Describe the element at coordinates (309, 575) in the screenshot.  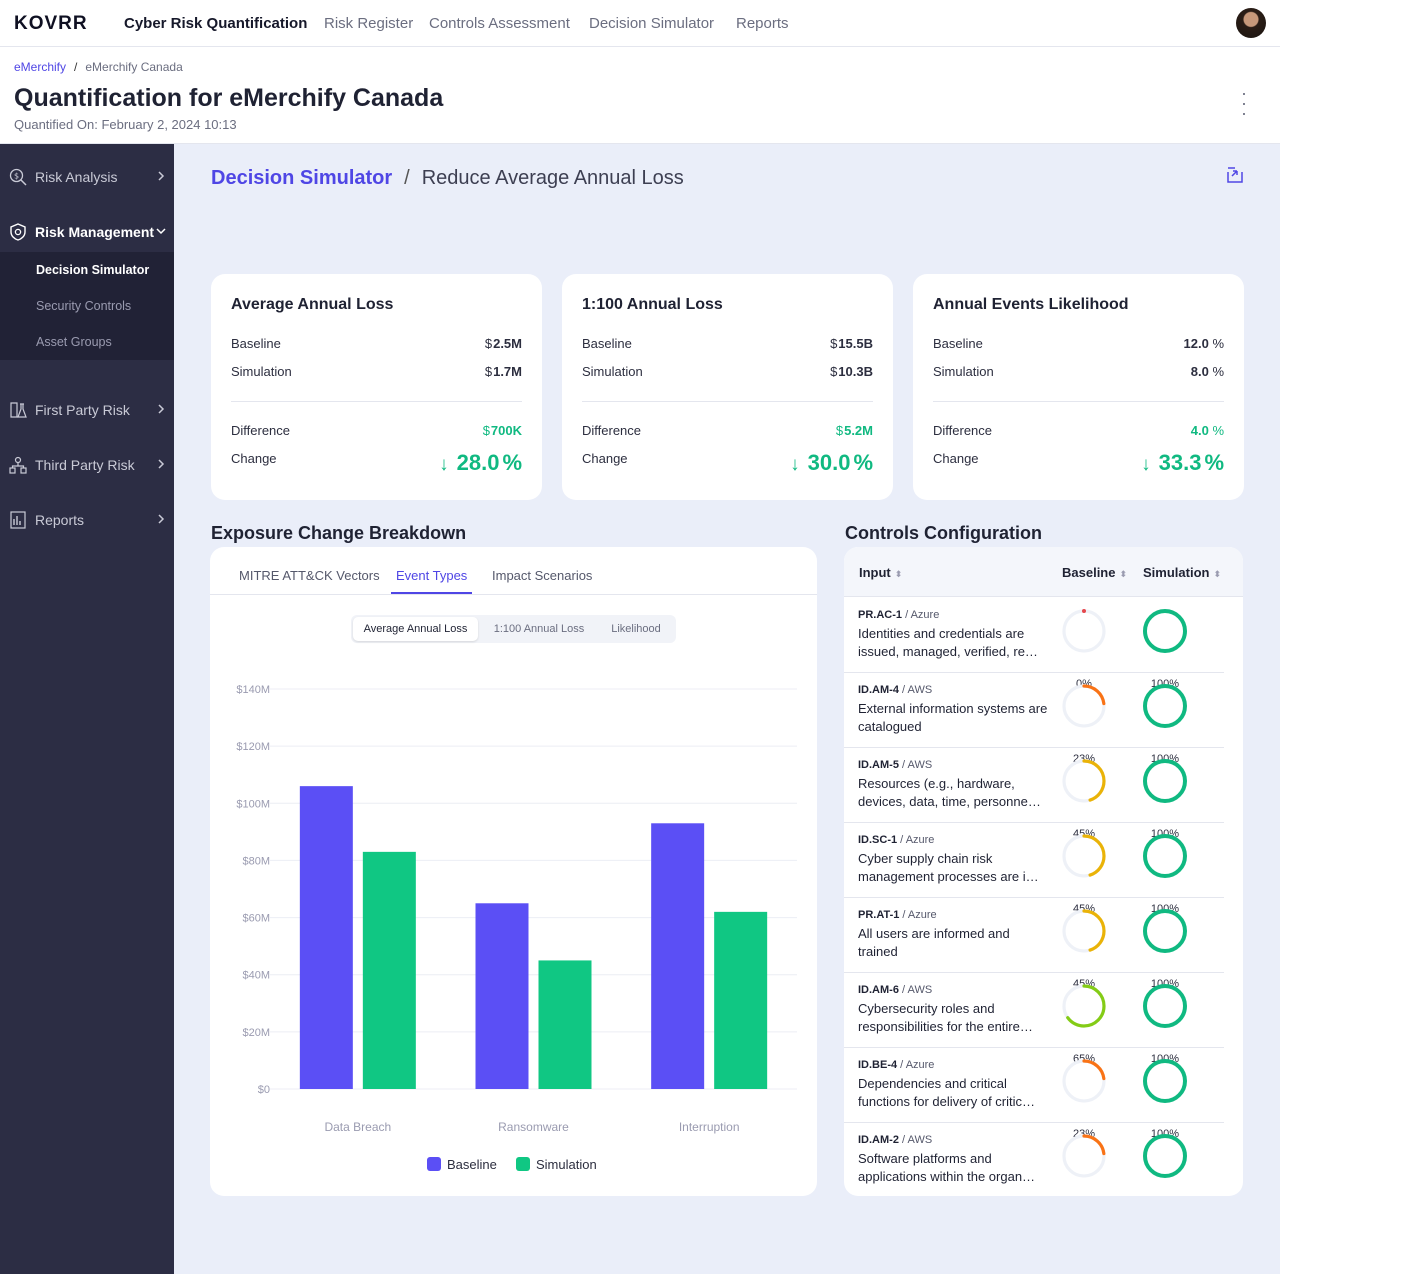
I see `tab-mitre-vectors: MITRE ATT&CK Vectors` at that location.